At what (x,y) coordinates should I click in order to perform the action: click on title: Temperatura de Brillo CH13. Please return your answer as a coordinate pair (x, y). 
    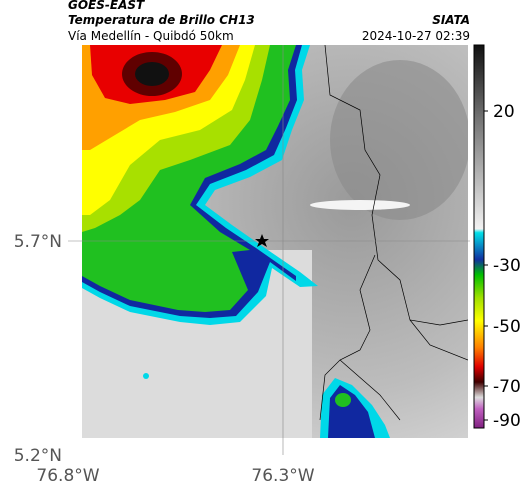
    Looking at the image, I should click on (161, 20).